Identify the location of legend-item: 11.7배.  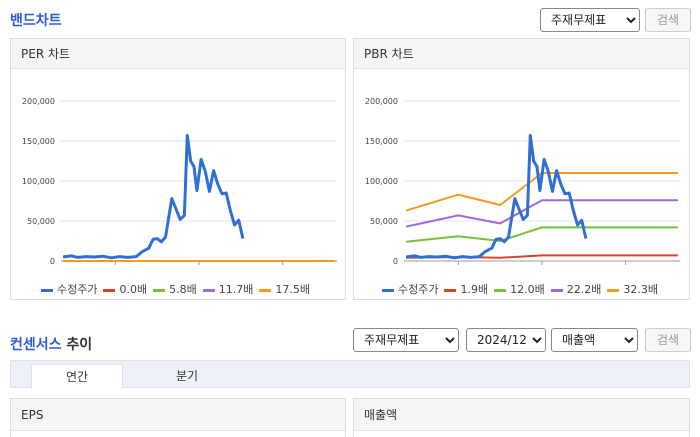
(228, 289).